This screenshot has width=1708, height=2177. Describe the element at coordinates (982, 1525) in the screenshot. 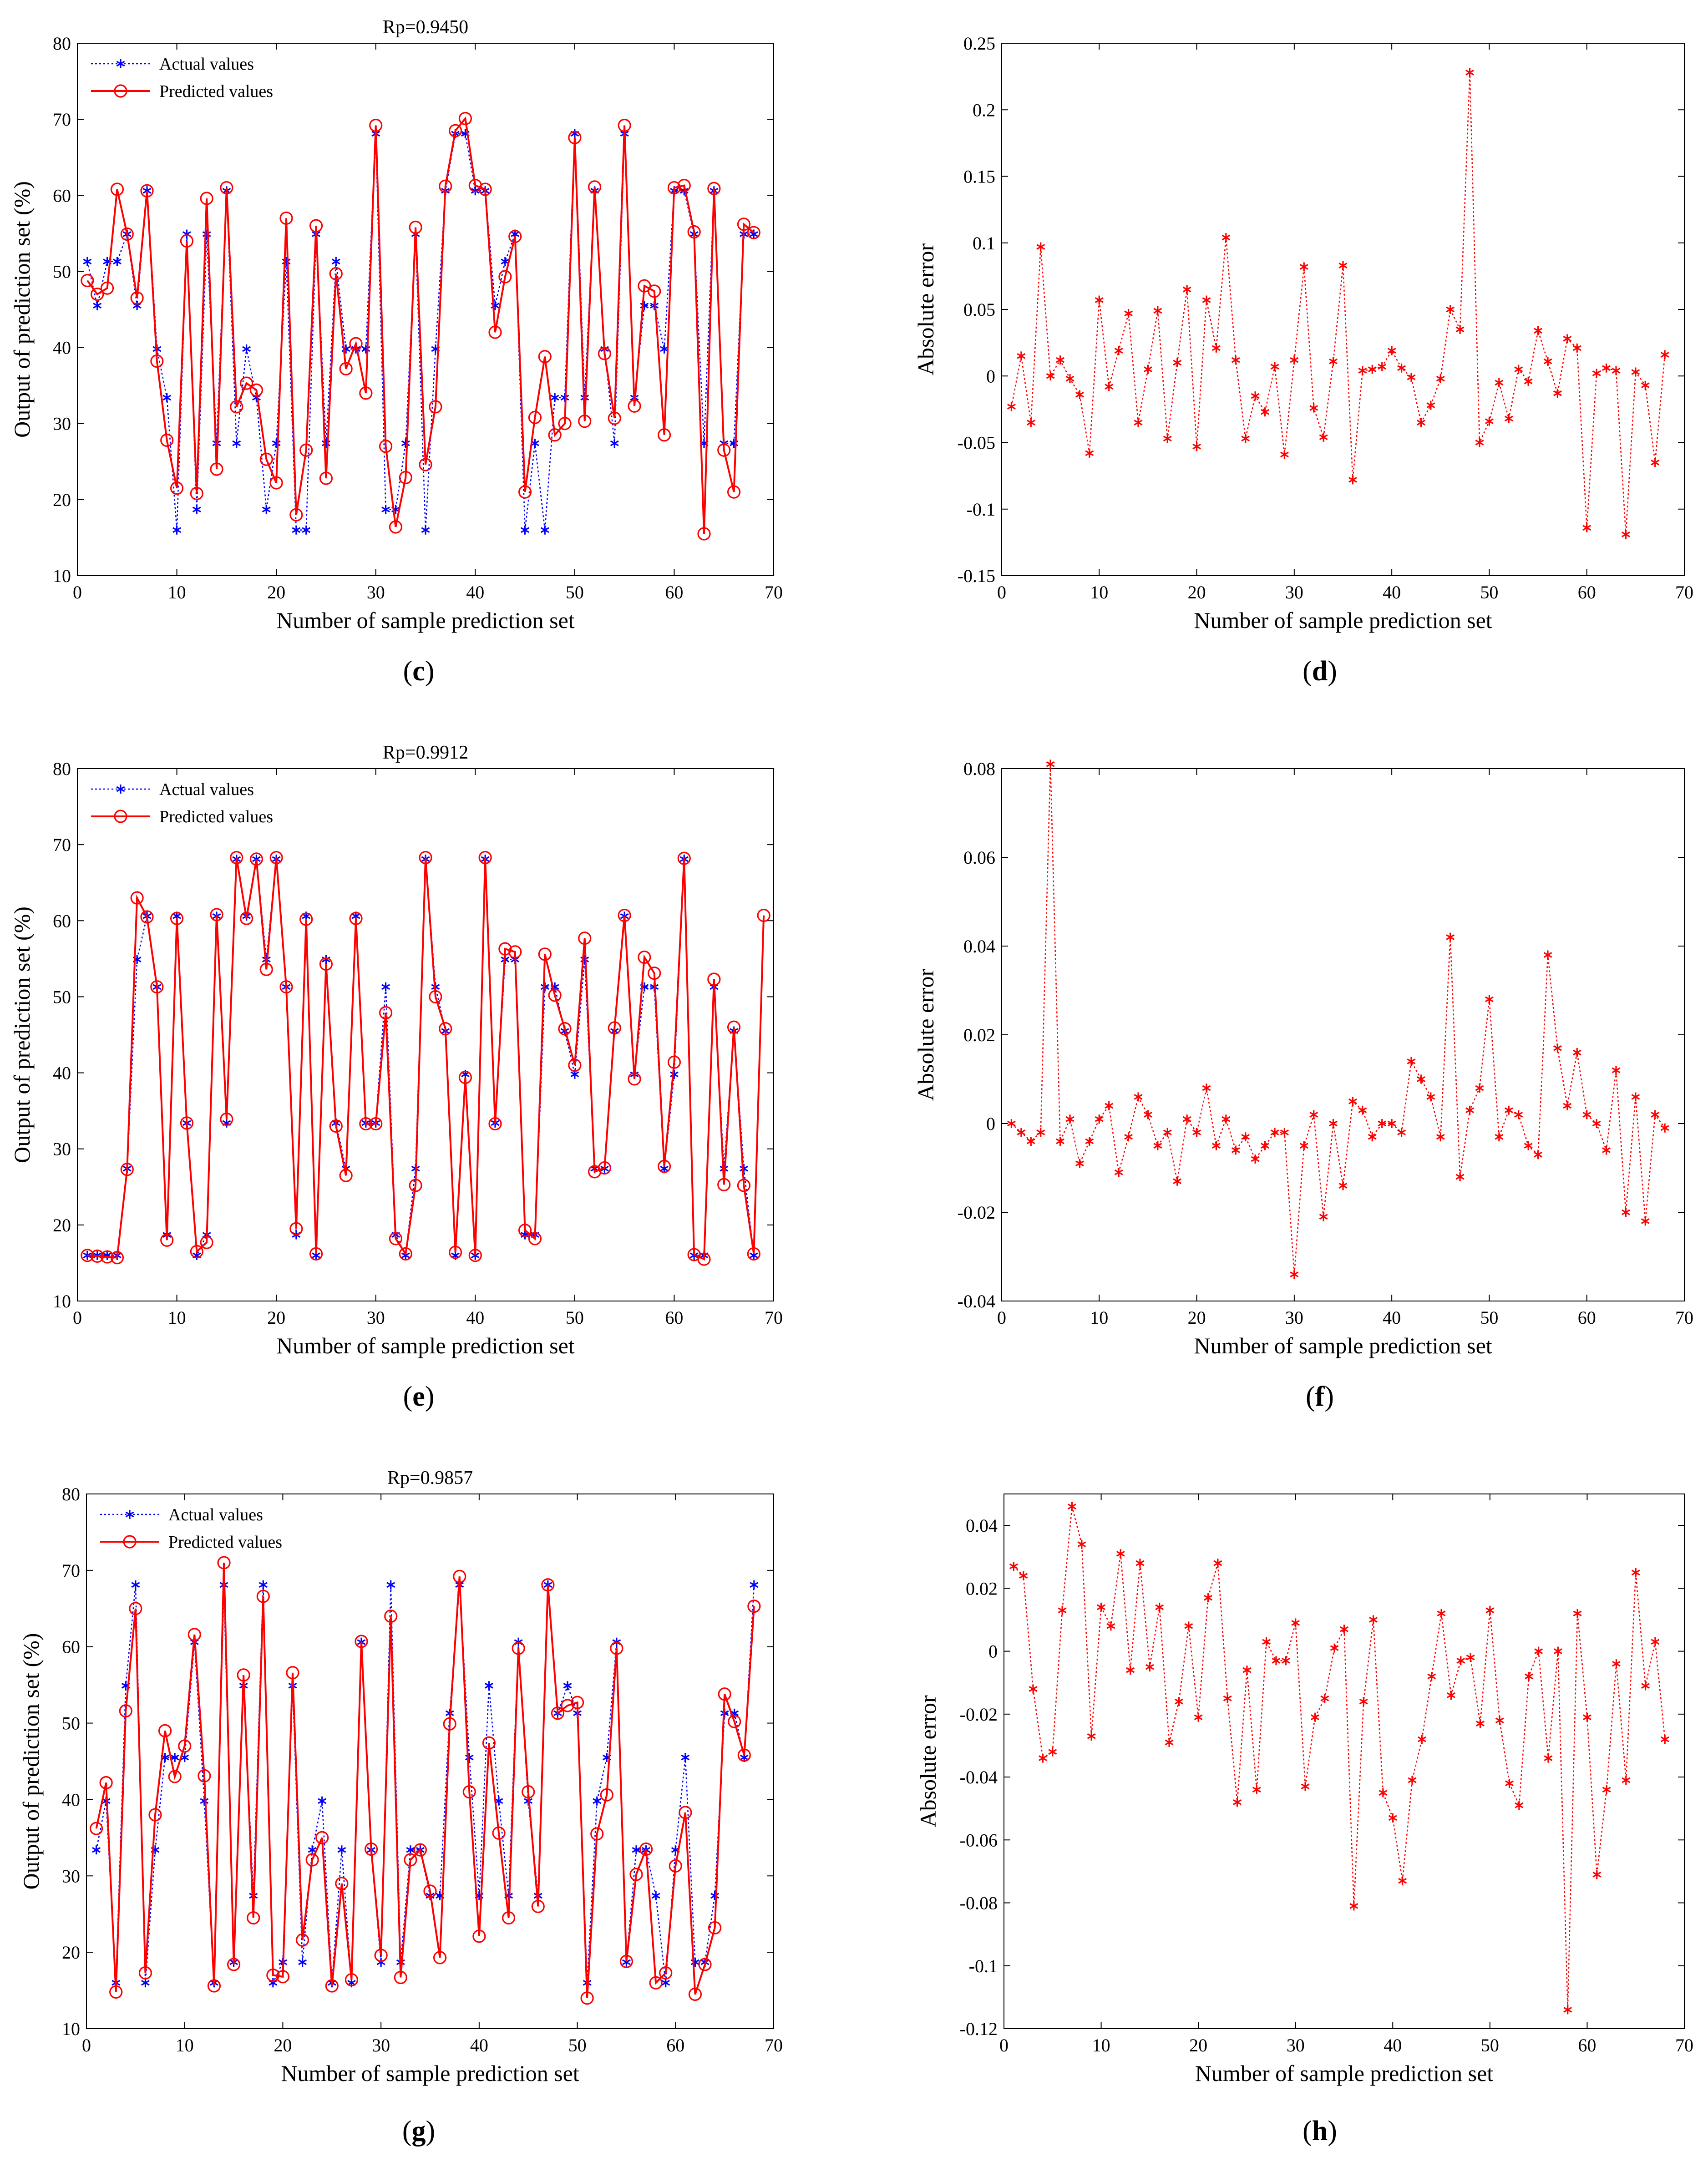

I see `y-tick-label: 0.04` at that location.